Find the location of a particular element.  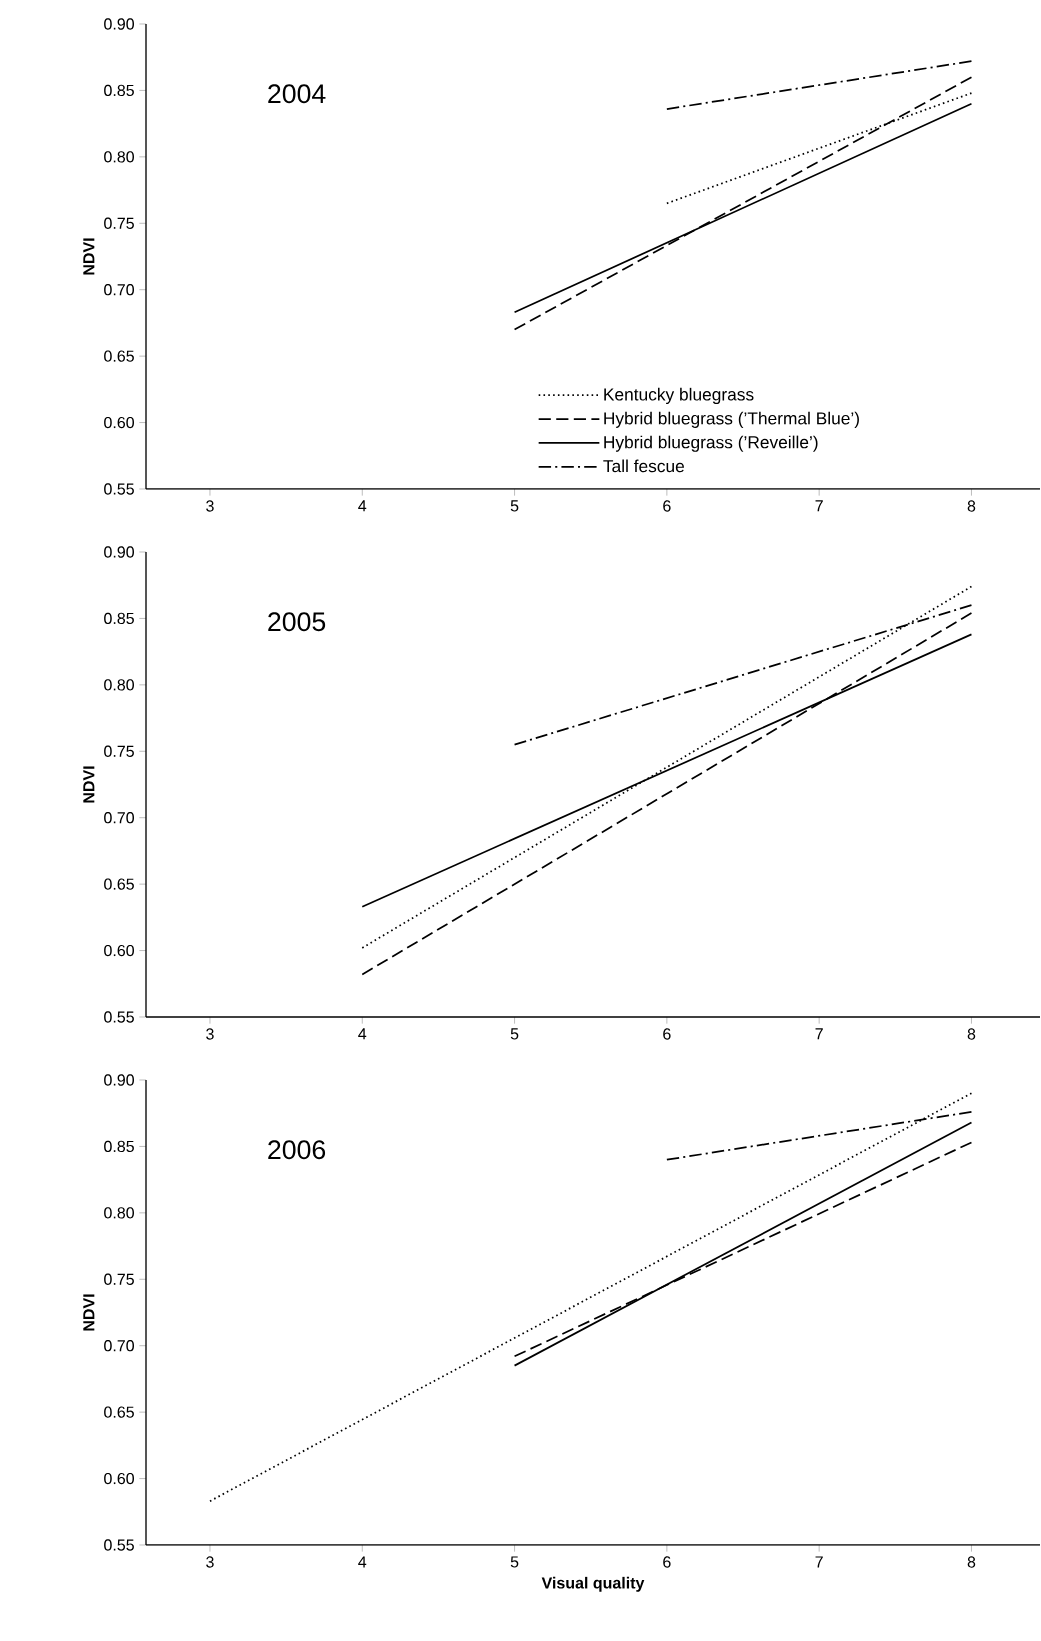

annotation: 2005 is located at coordinates (297, 622).